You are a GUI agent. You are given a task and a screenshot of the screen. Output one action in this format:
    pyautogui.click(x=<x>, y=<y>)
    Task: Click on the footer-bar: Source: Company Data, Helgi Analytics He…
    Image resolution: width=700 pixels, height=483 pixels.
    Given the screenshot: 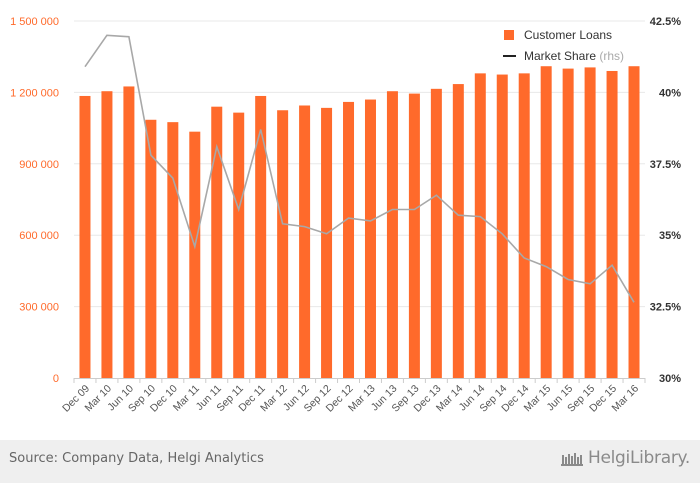 What is the action you would take?
    pyautogui.click(x=350, y=461)
    